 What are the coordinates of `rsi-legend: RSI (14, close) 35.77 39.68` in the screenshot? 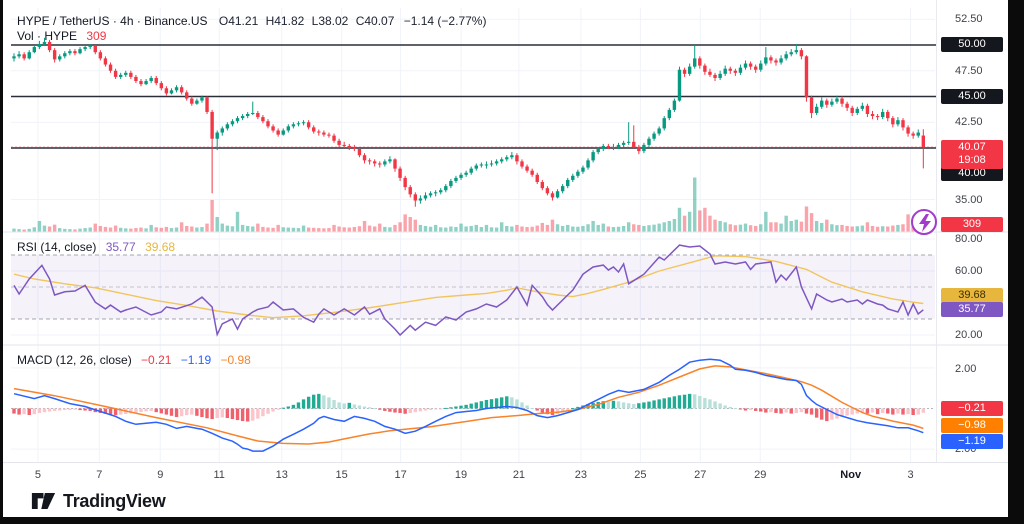 It's located at (96, 247).